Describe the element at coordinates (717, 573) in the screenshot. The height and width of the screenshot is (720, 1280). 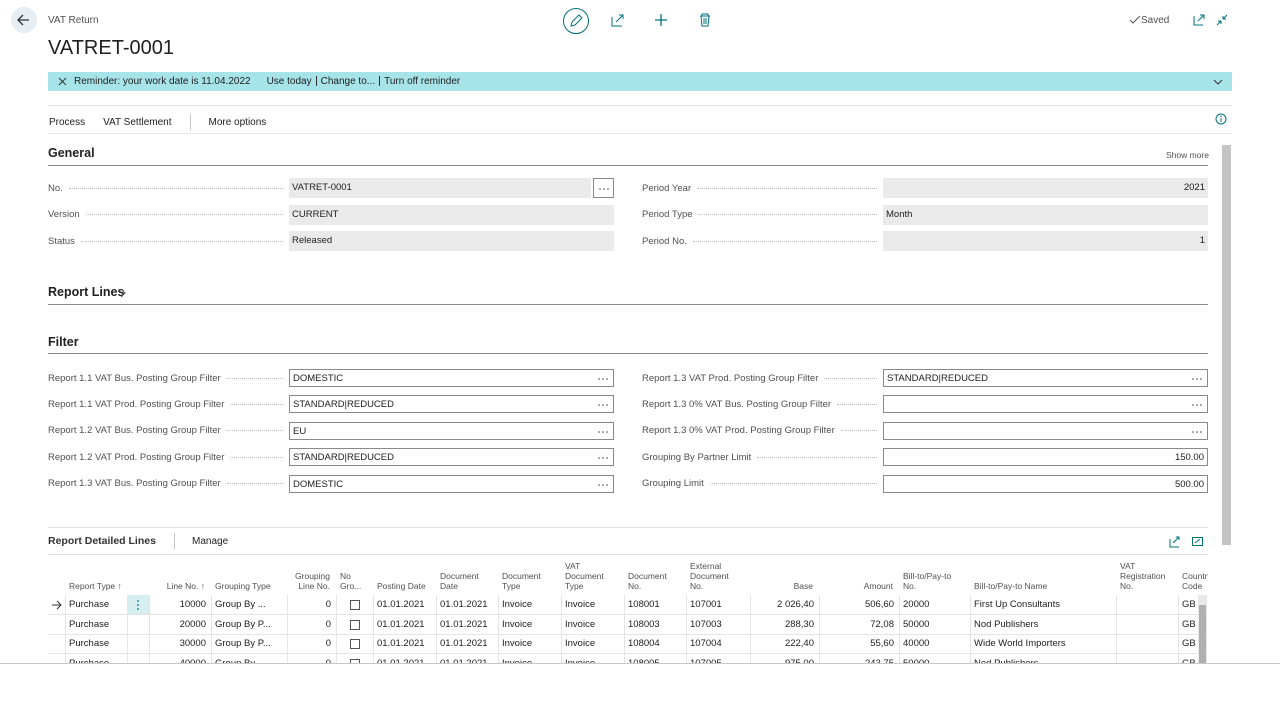
I see `column-header: External Document No.` at that location.